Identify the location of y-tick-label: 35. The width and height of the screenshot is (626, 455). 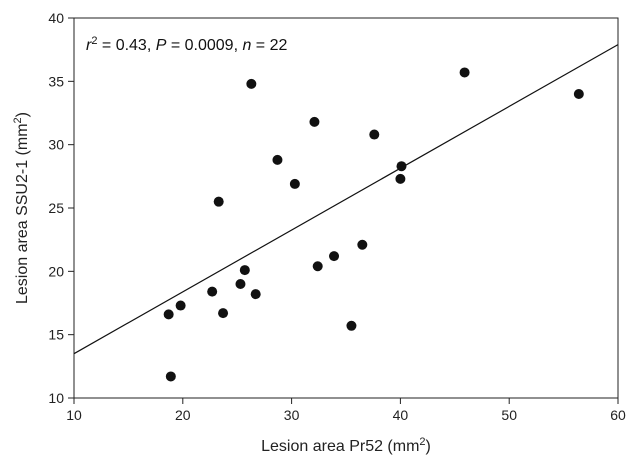
(56, 81).